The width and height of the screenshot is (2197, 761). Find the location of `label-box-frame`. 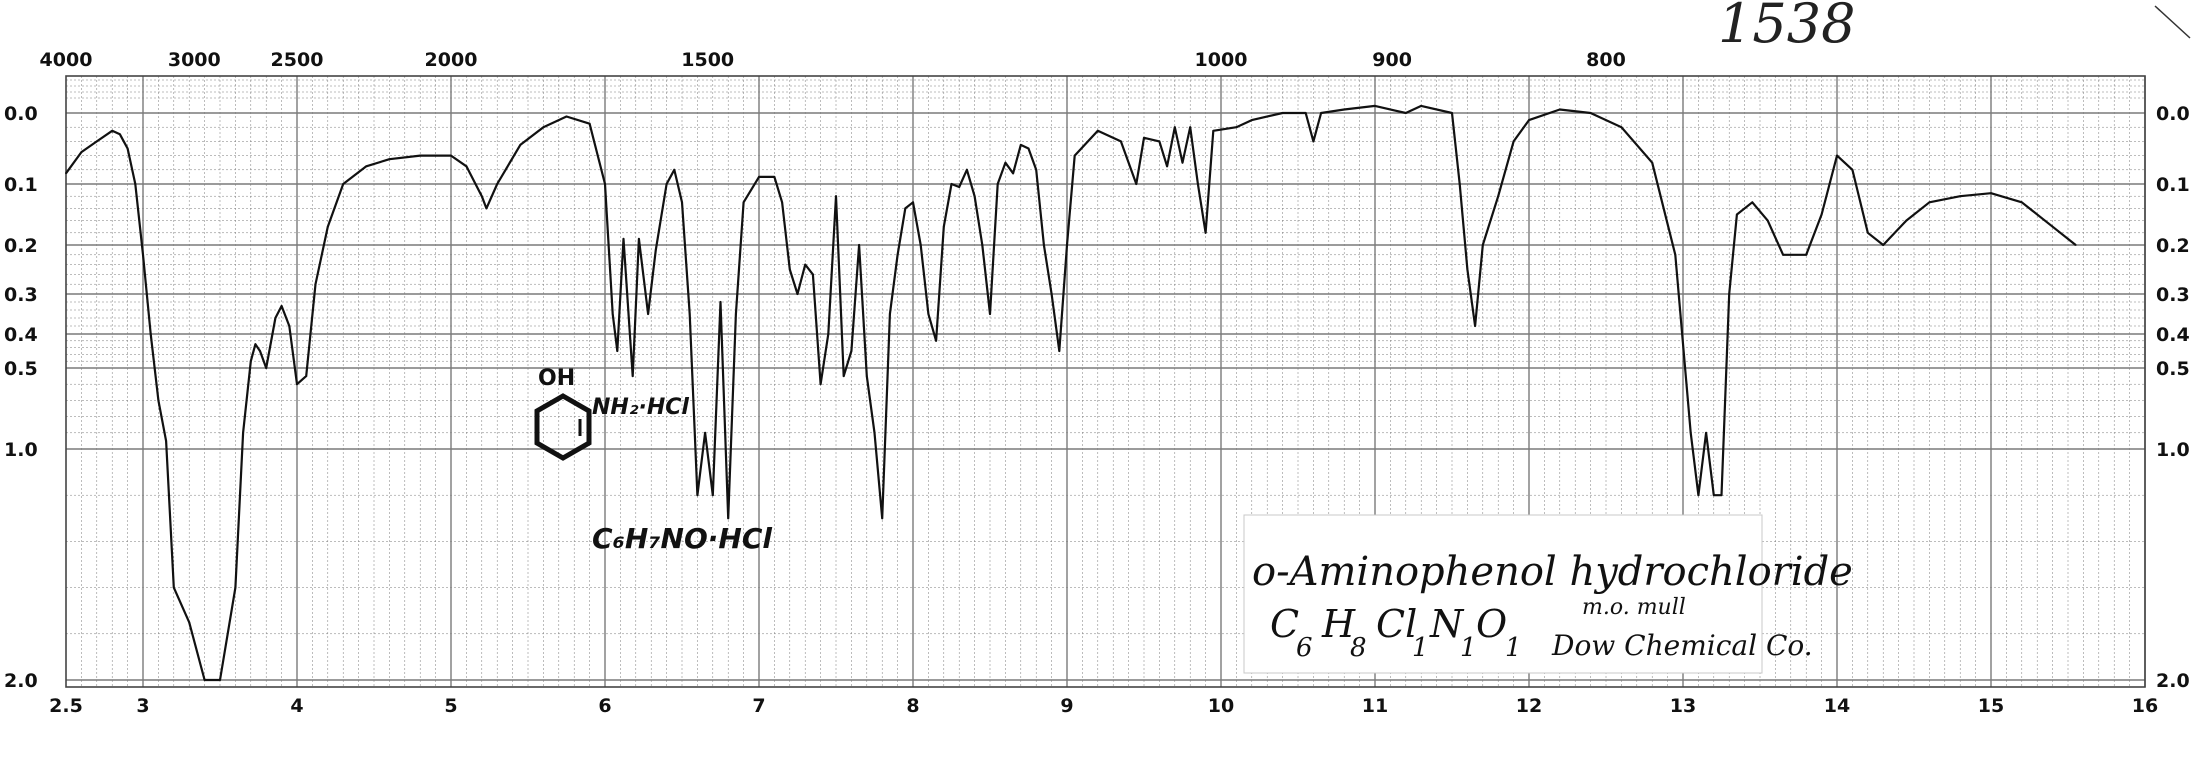

label-box-frame is located at coordinates (1503, 594).